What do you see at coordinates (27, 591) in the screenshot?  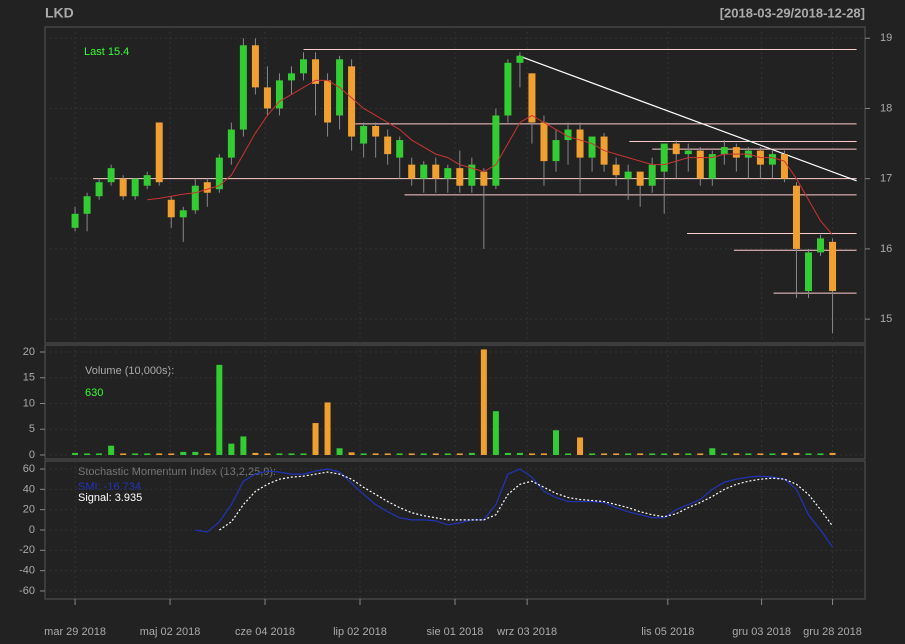 I see `y-tick-label: -60` at bounding box center [27, 591].